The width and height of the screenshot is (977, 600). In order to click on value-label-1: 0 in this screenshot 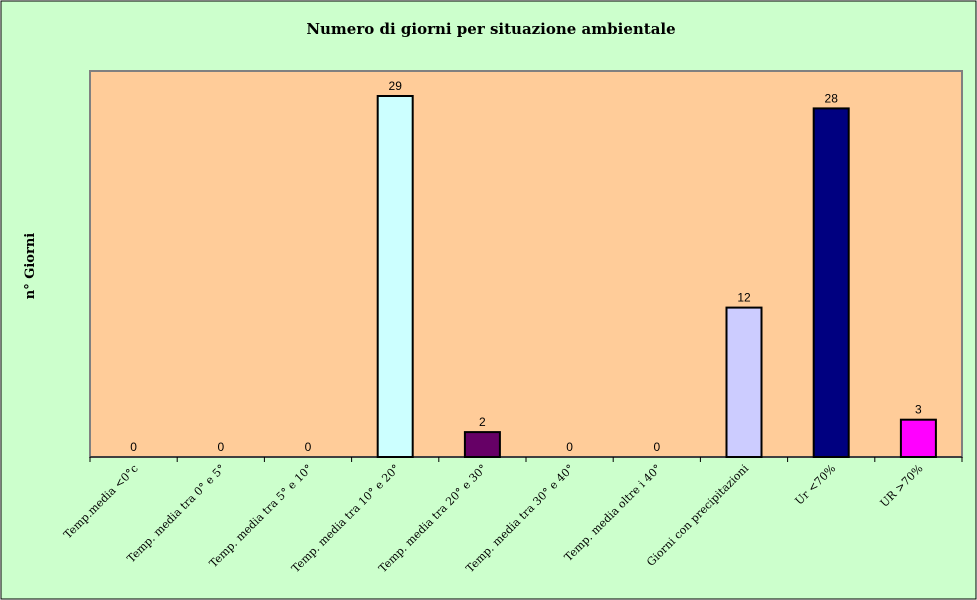, I will do `click(220, 447)`.